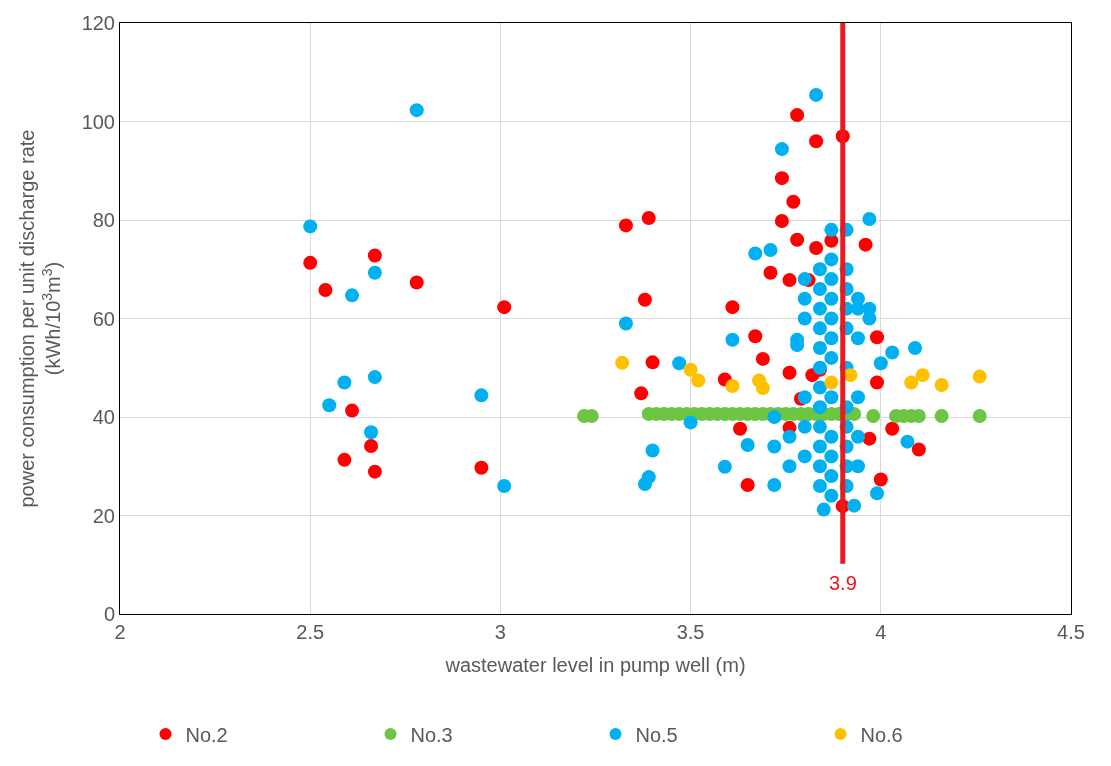  Describe the element at coordinates (206, 734) in the screenshot. I see `legend-label: No.2` at that location.